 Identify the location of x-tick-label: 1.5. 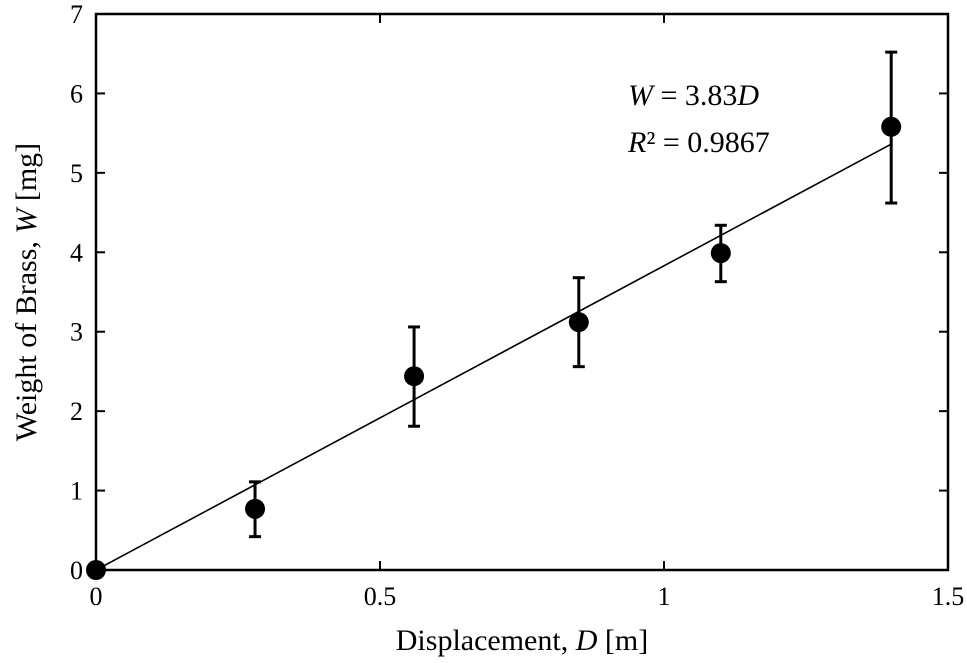
(948, 596).